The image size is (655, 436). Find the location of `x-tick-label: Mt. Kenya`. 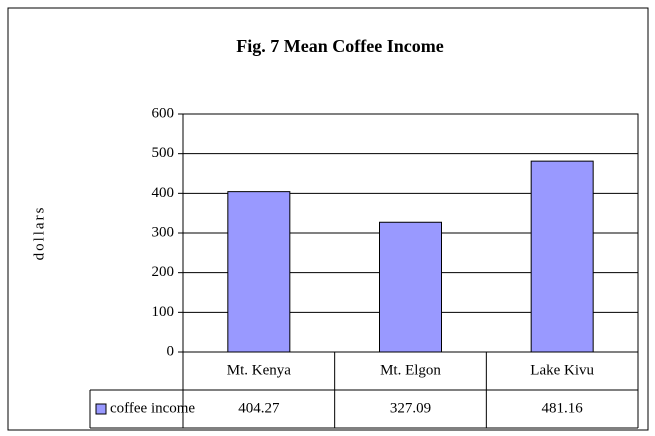

x-tick-label: Mt. Kenya is located at coordinates (259, 370).